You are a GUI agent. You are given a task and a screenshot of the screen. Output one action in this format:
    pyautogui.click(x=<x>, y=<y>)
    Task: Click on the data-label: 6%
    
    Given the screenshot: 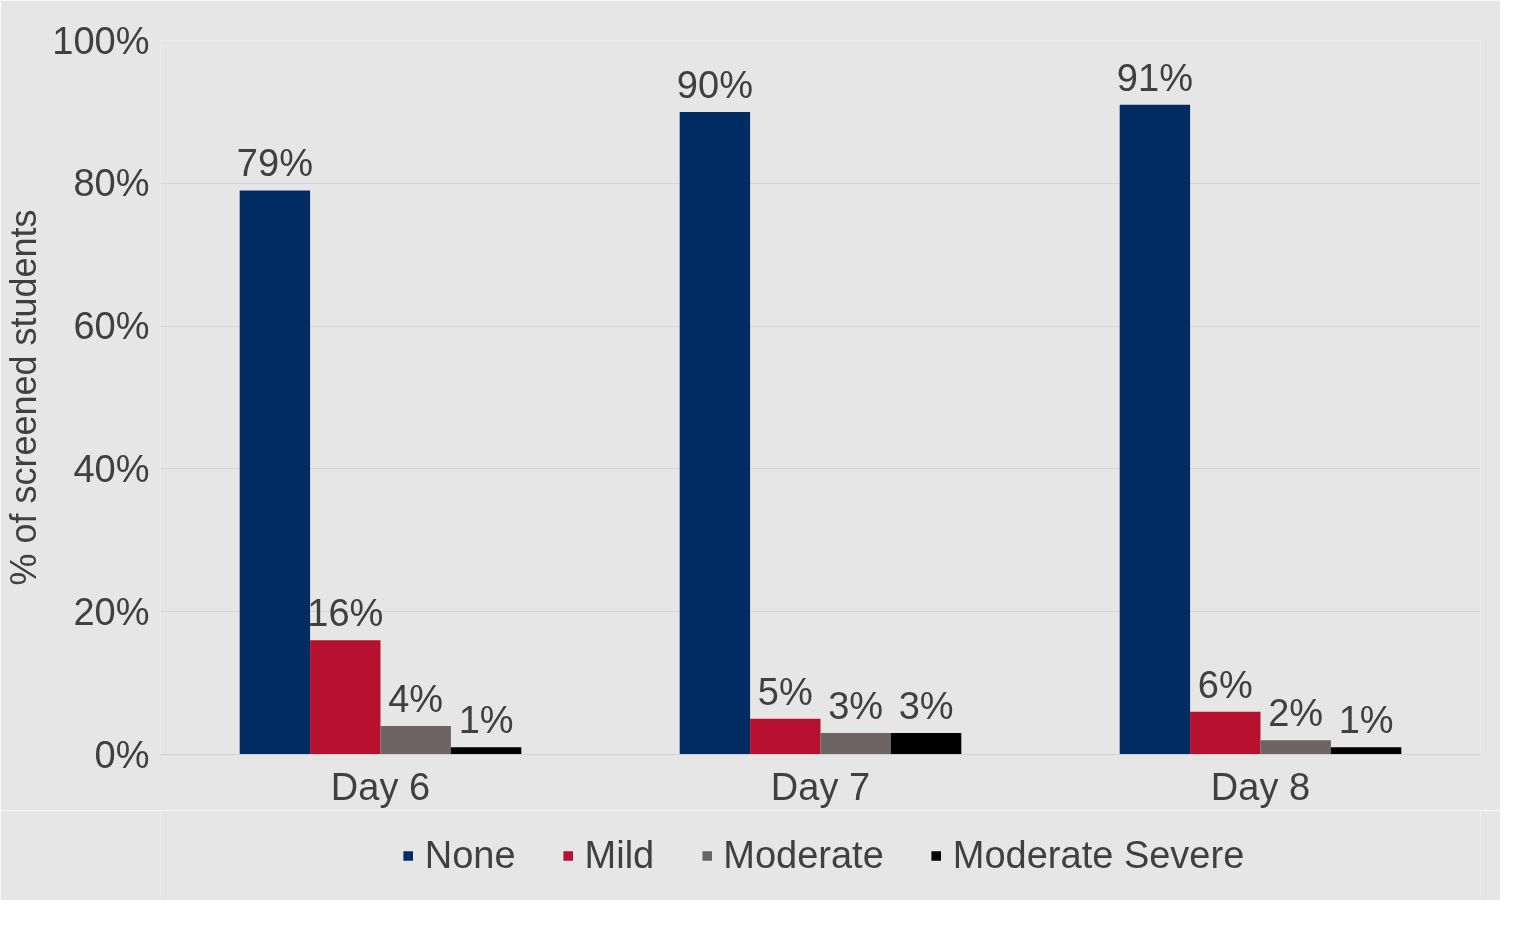 What is the action you would take?
    pyautogui.click(x=1225, y=684)
    